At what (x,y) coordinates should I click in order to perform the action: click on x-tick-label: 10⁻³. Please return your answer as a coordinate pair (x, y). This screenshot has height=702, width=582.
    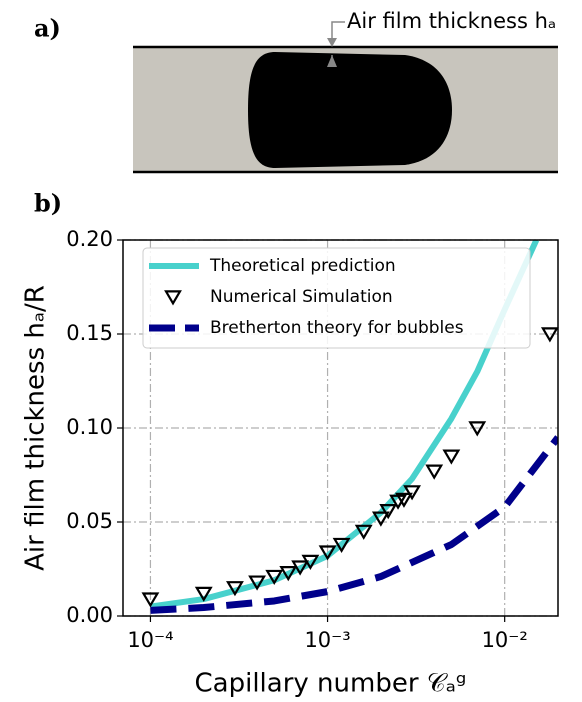
    Looking at the image, I should click on (327, 640).